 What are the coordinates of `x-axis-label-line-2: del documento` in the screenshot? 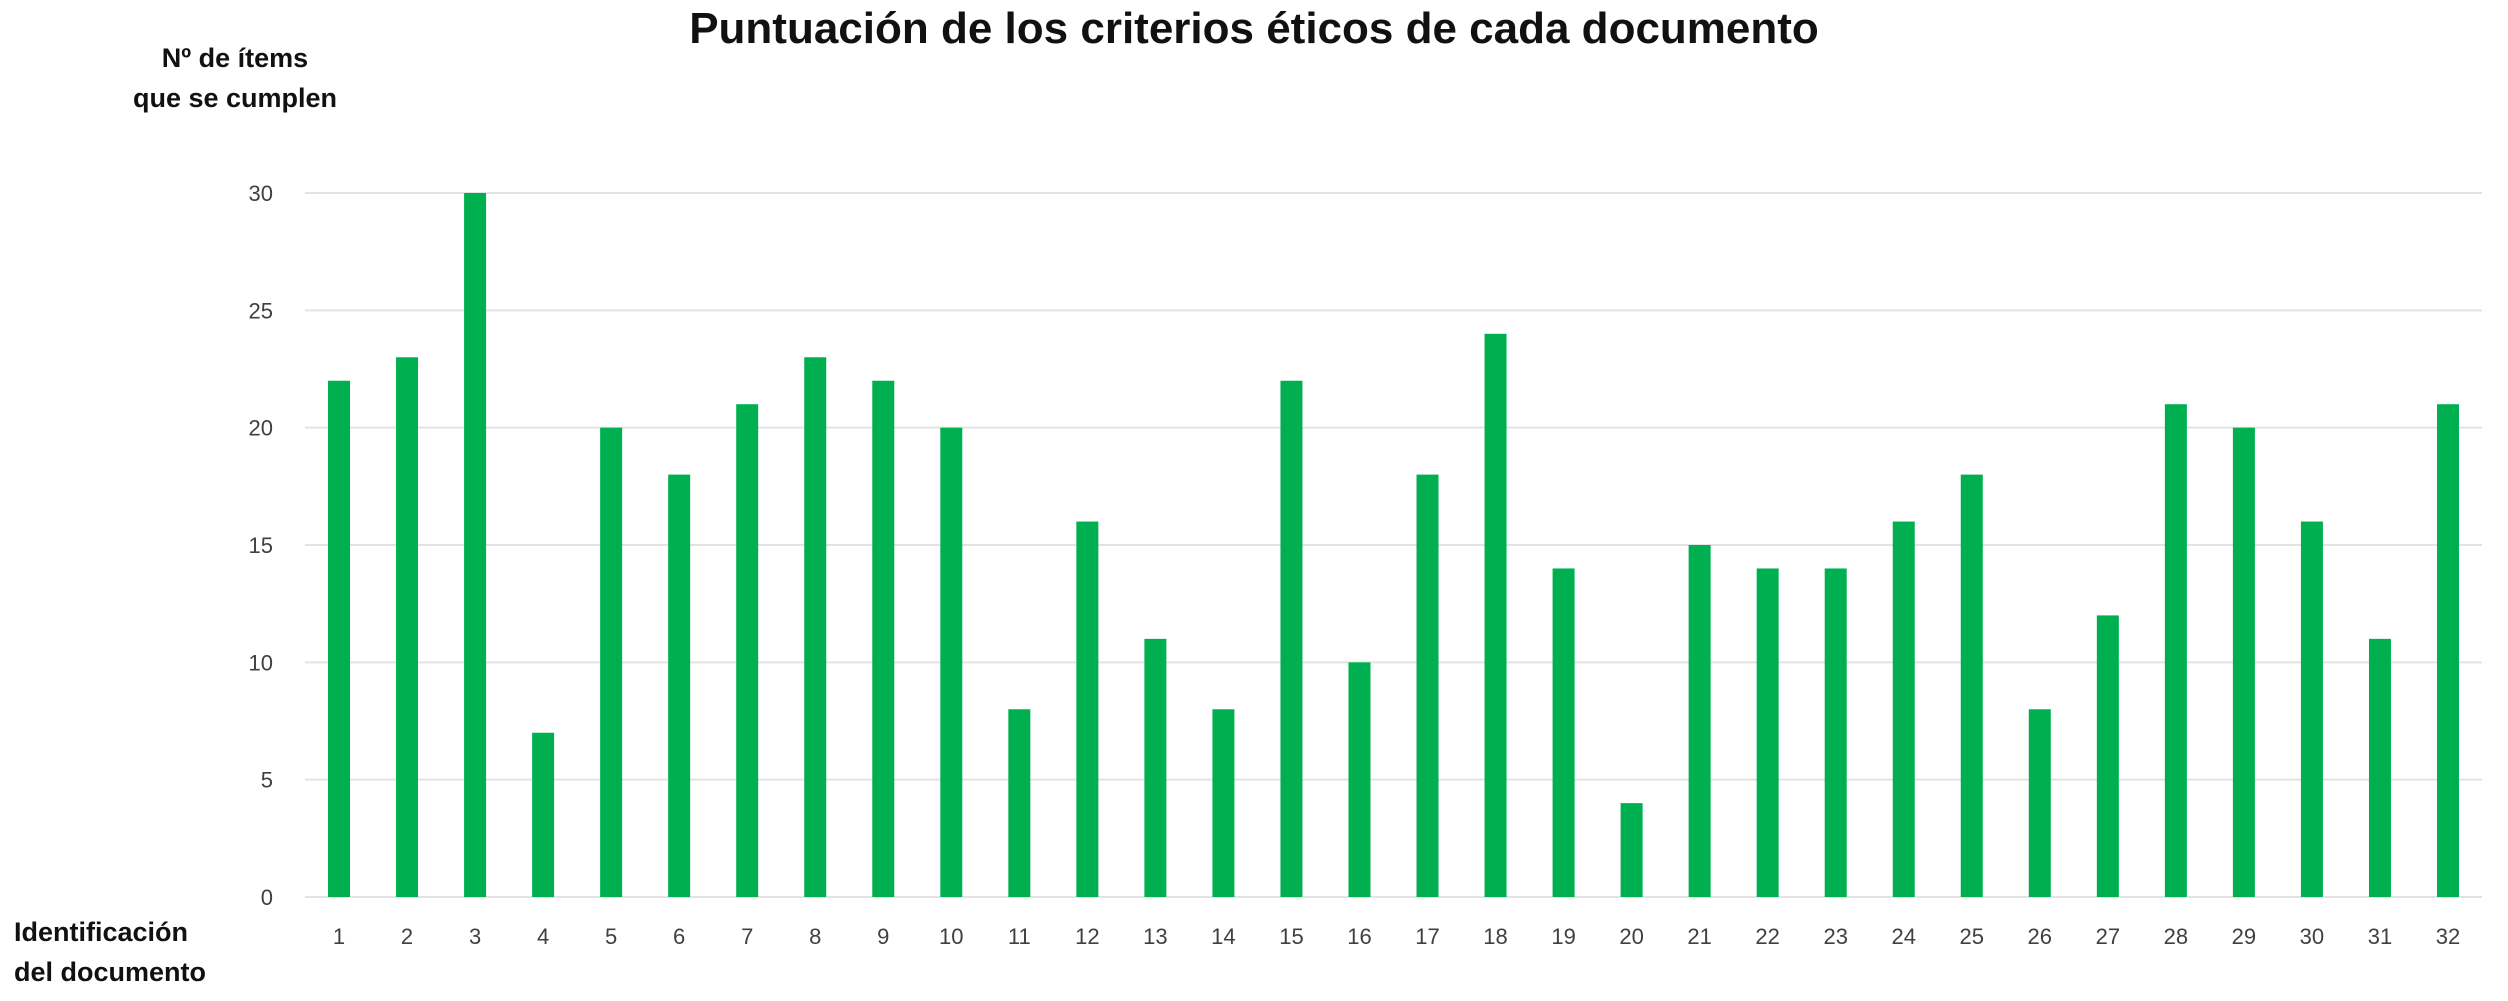 It's located at (110, 972).